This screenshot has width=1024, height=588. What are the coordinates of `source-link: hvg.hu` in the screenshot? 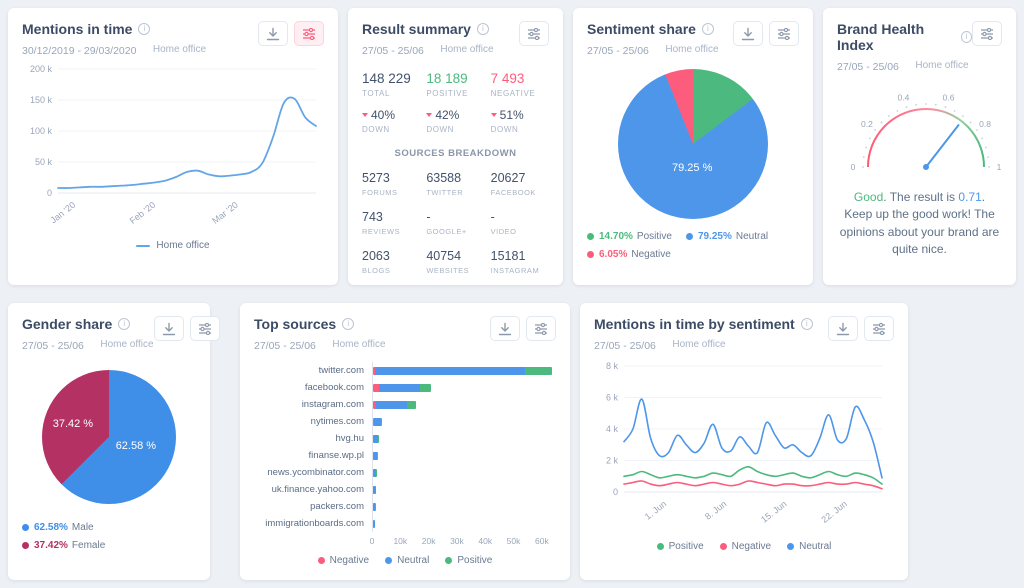 It's located at (349, 438).